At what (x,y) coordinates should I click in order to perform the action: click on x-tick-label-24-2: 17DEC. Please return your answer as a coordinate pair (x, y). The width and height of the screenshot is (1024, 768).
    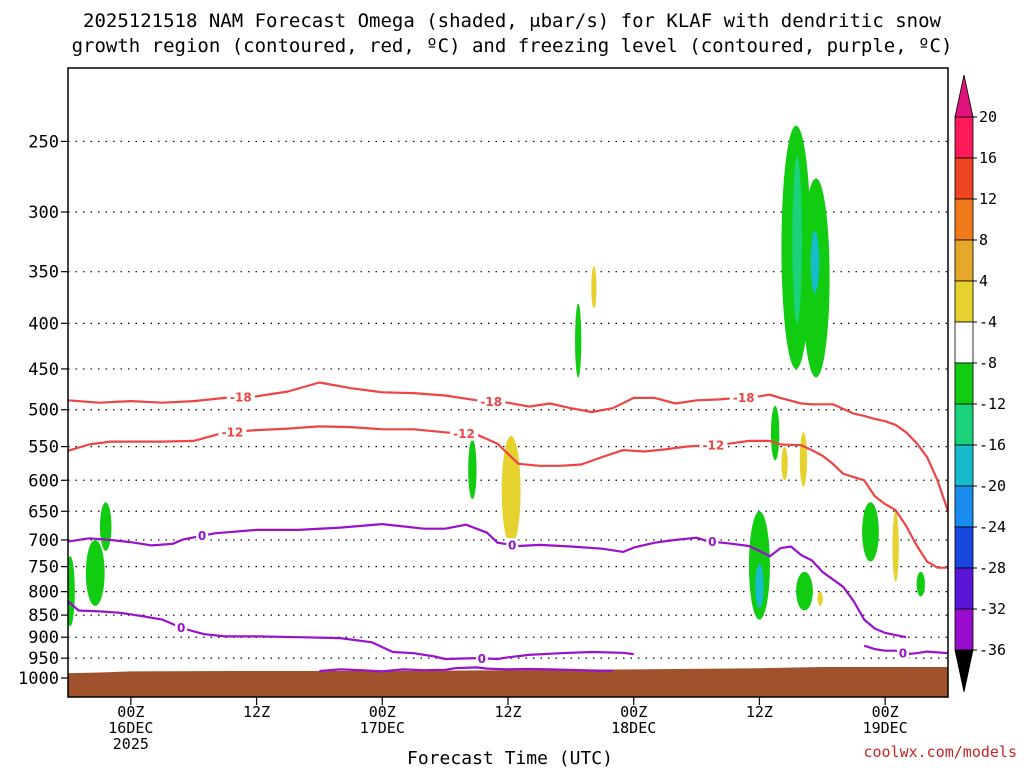
    Looking at the image, I should click on (382, 728).